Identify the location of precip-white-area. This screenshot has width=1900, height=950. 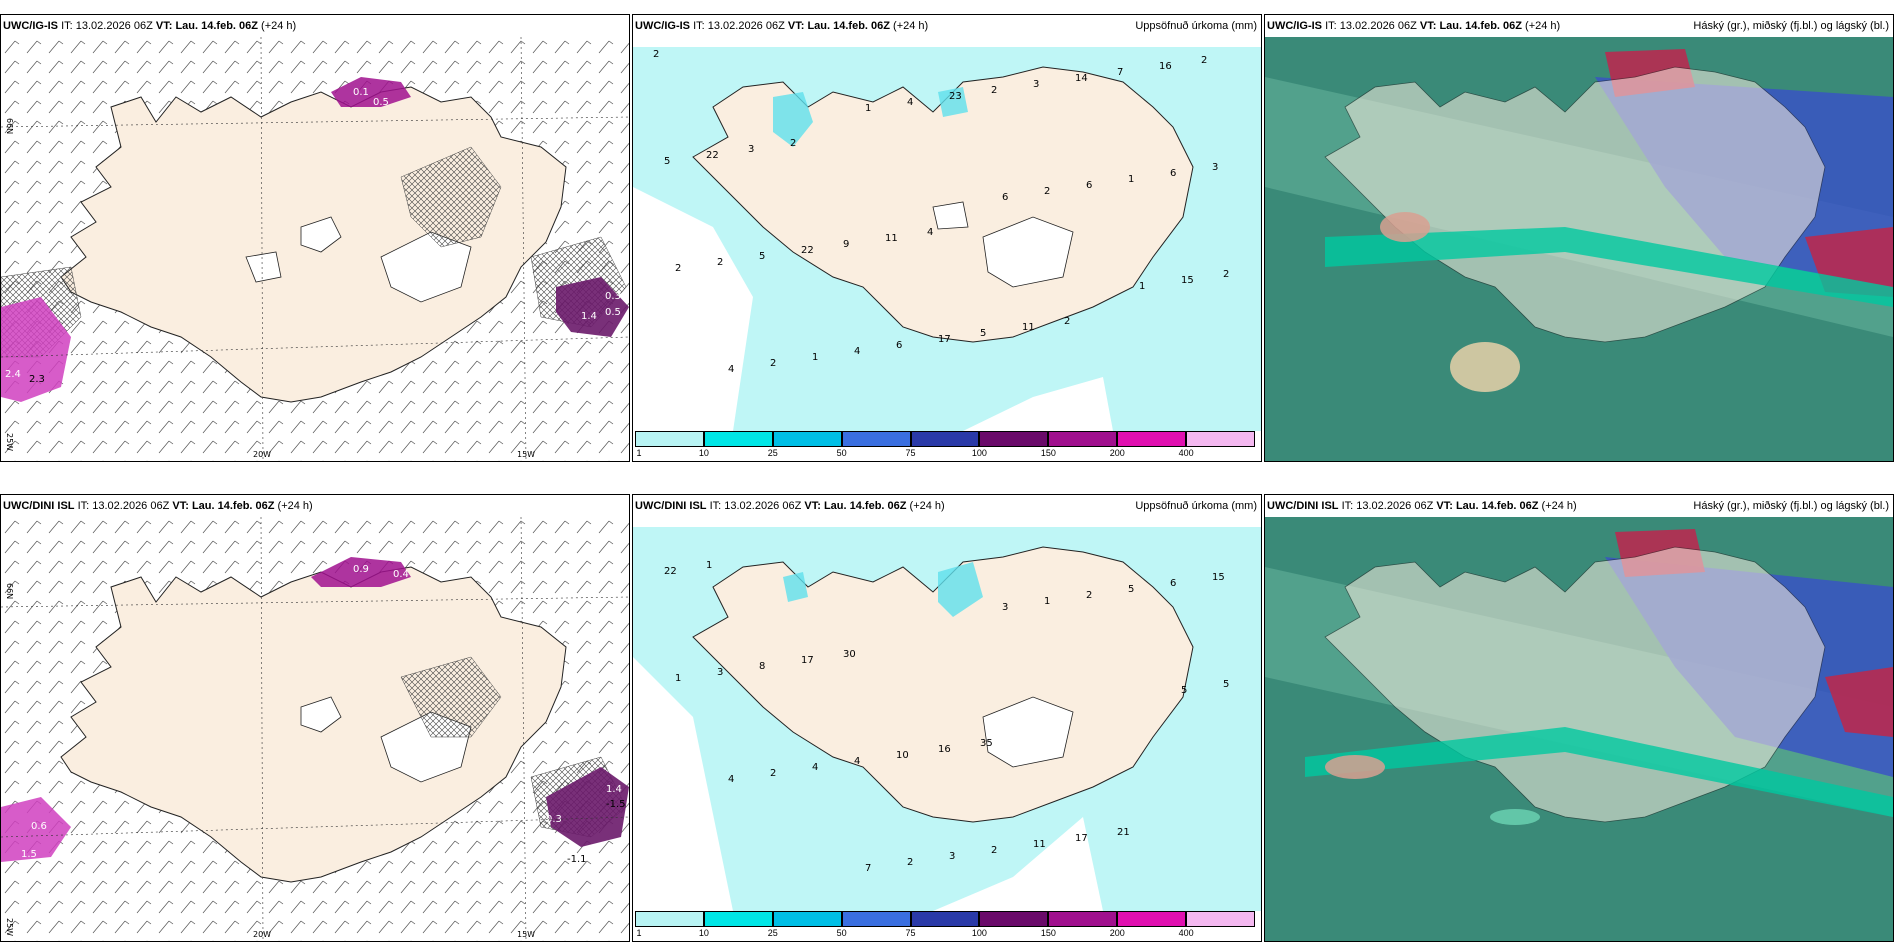
(693, 309).